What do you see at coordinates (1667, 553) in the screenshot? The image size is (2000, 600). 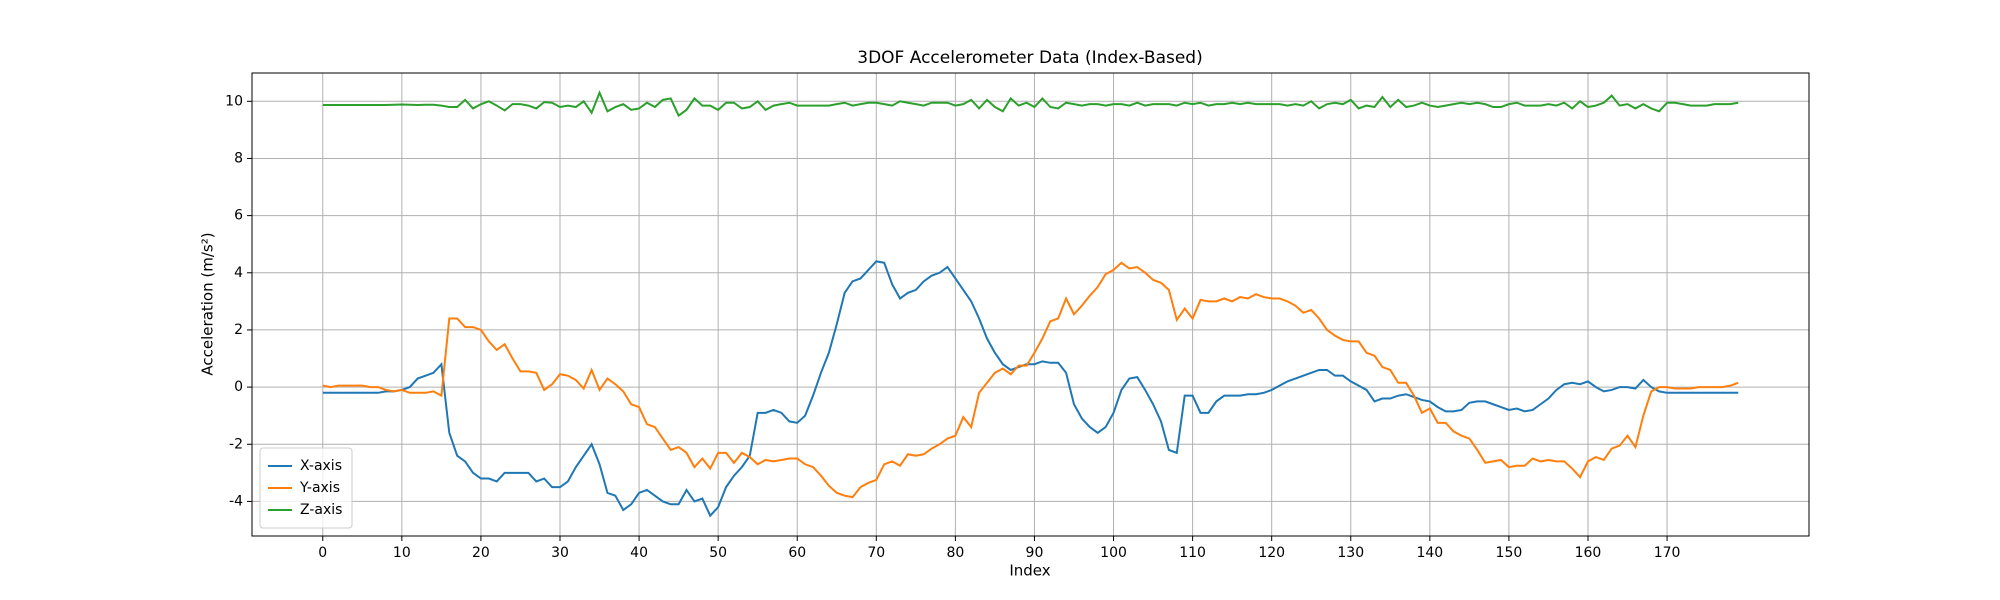 I see `x-tick-label: 170` at bounding box center [1667, 553].